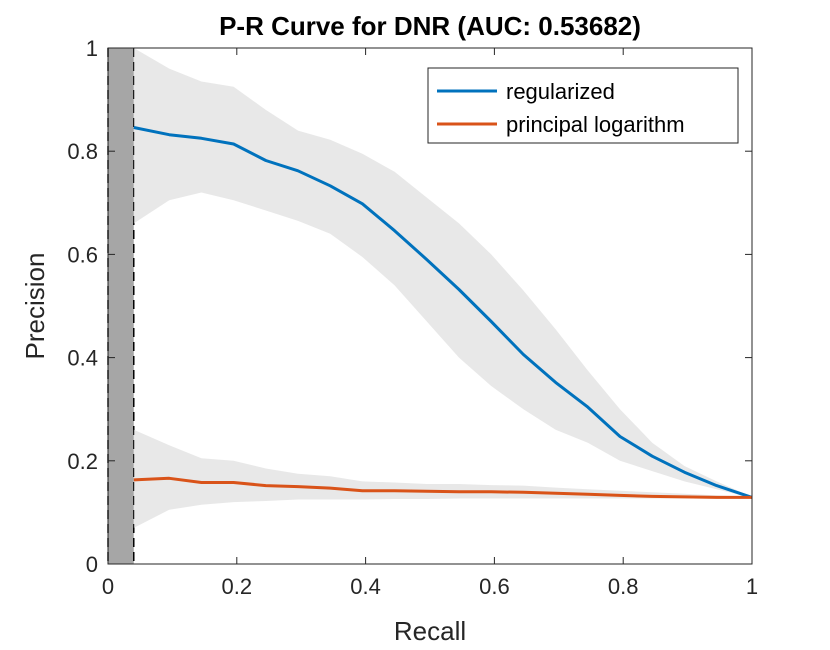 Image resolution: width=830 pixels, height=650 pixels. I want to click on y-tick-label: 1, so click(92, 48).